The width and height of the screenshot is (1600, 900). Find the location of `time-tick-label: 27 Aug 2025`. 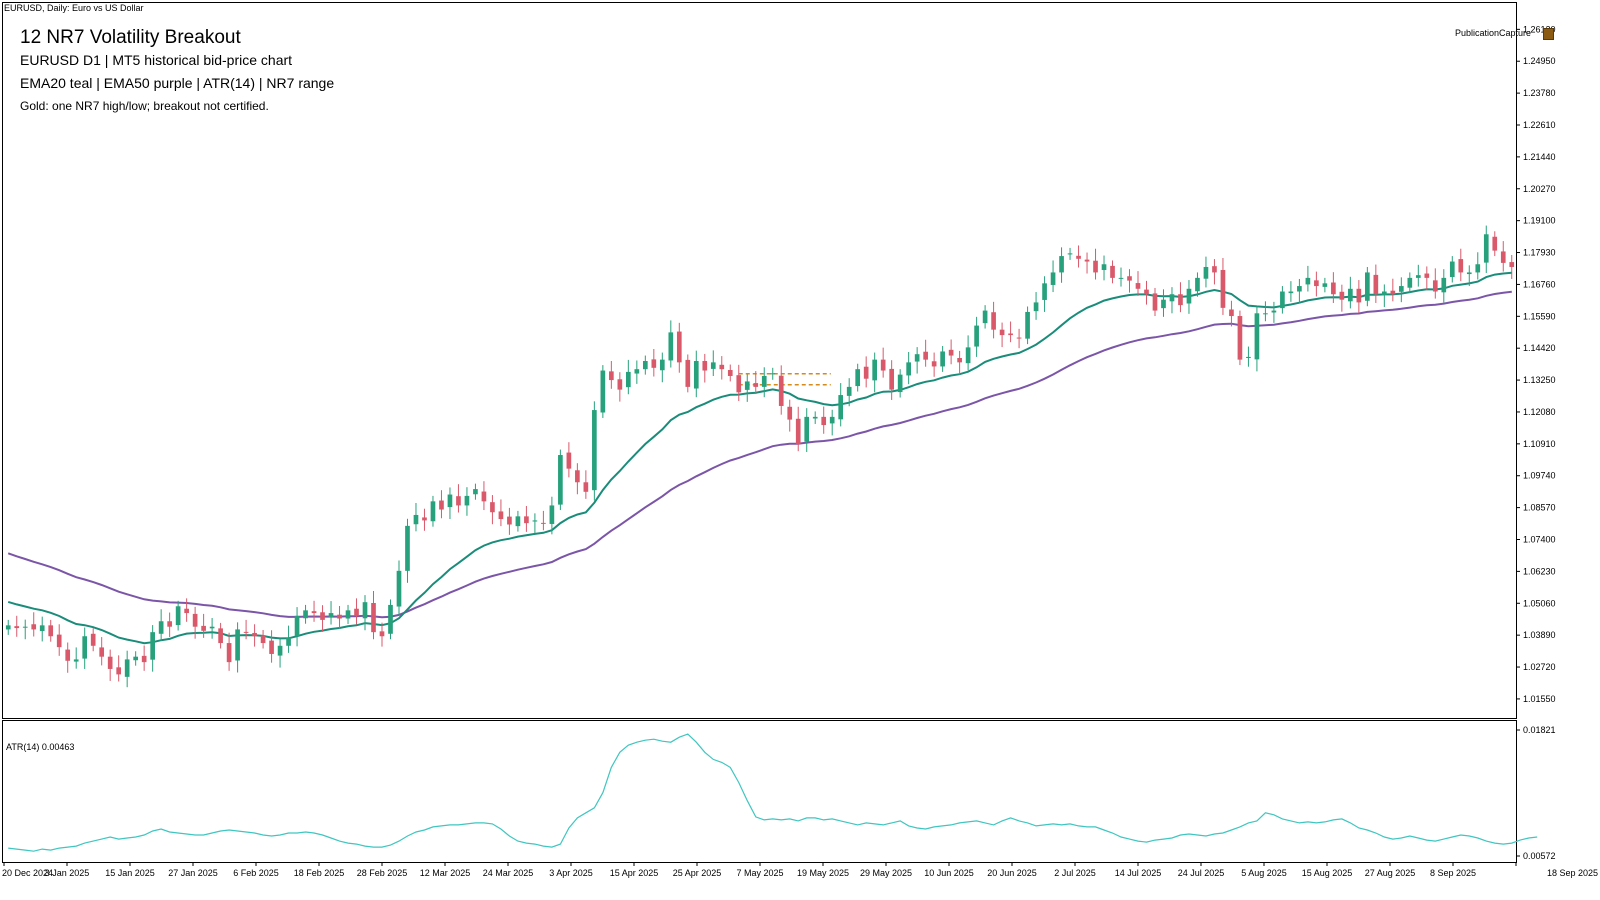

time-tick-label: 27 Aug 2025 is located at coordinates (1390, 873).